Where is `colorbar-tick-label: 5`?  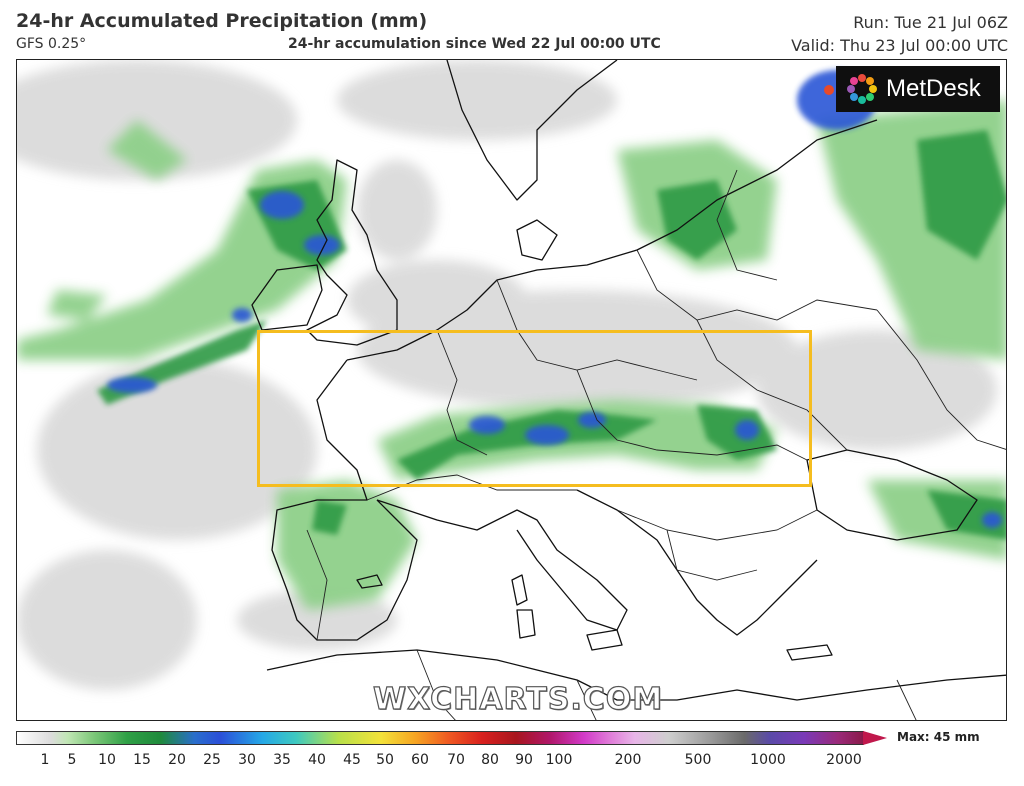 colorbar-tick-label: 5 is located at coordinates (72, 760).